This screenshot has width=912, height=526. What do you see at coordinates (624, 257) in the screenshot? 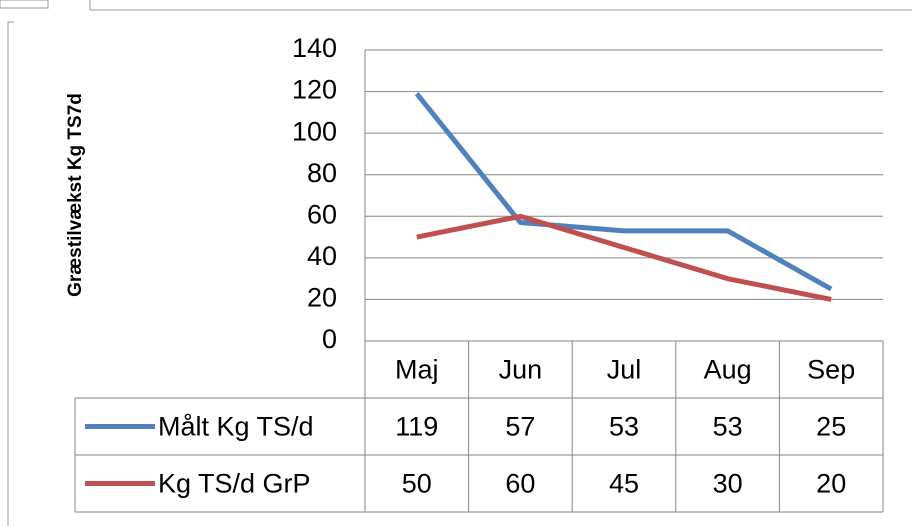
I see `data-line` at bounding box center [624, 257].